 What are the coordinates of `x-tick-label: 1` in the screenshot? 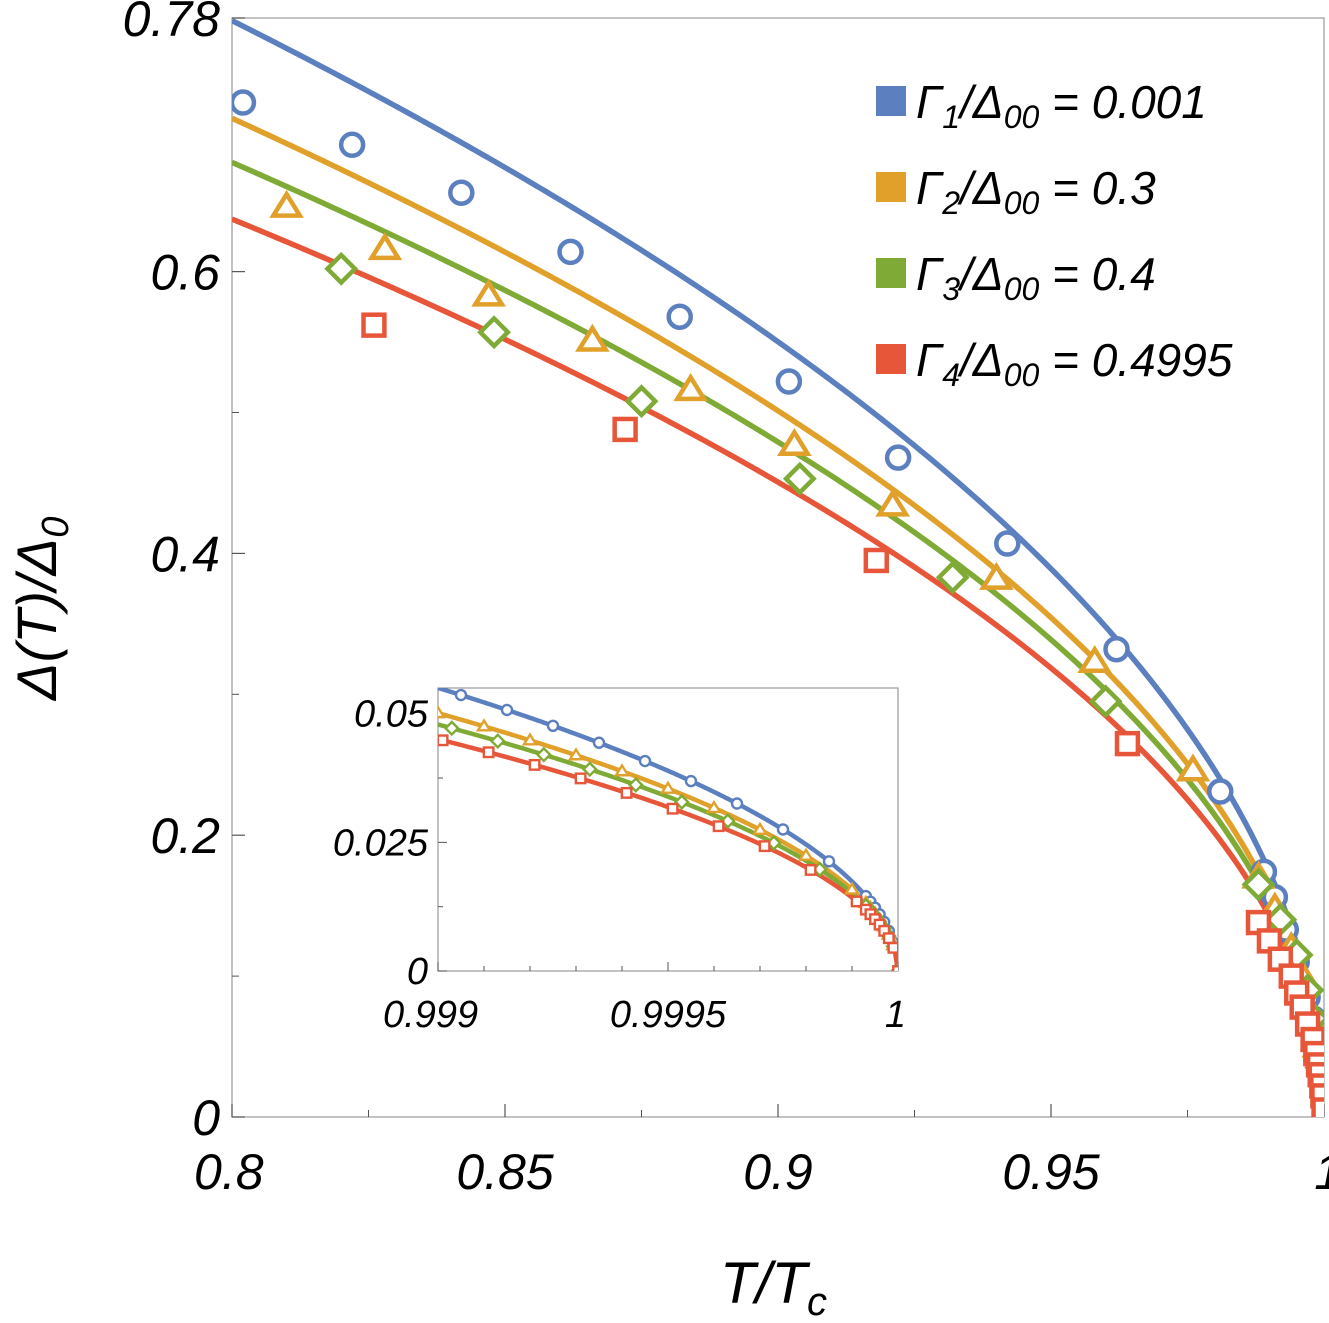 It's located at (1321, 1172).